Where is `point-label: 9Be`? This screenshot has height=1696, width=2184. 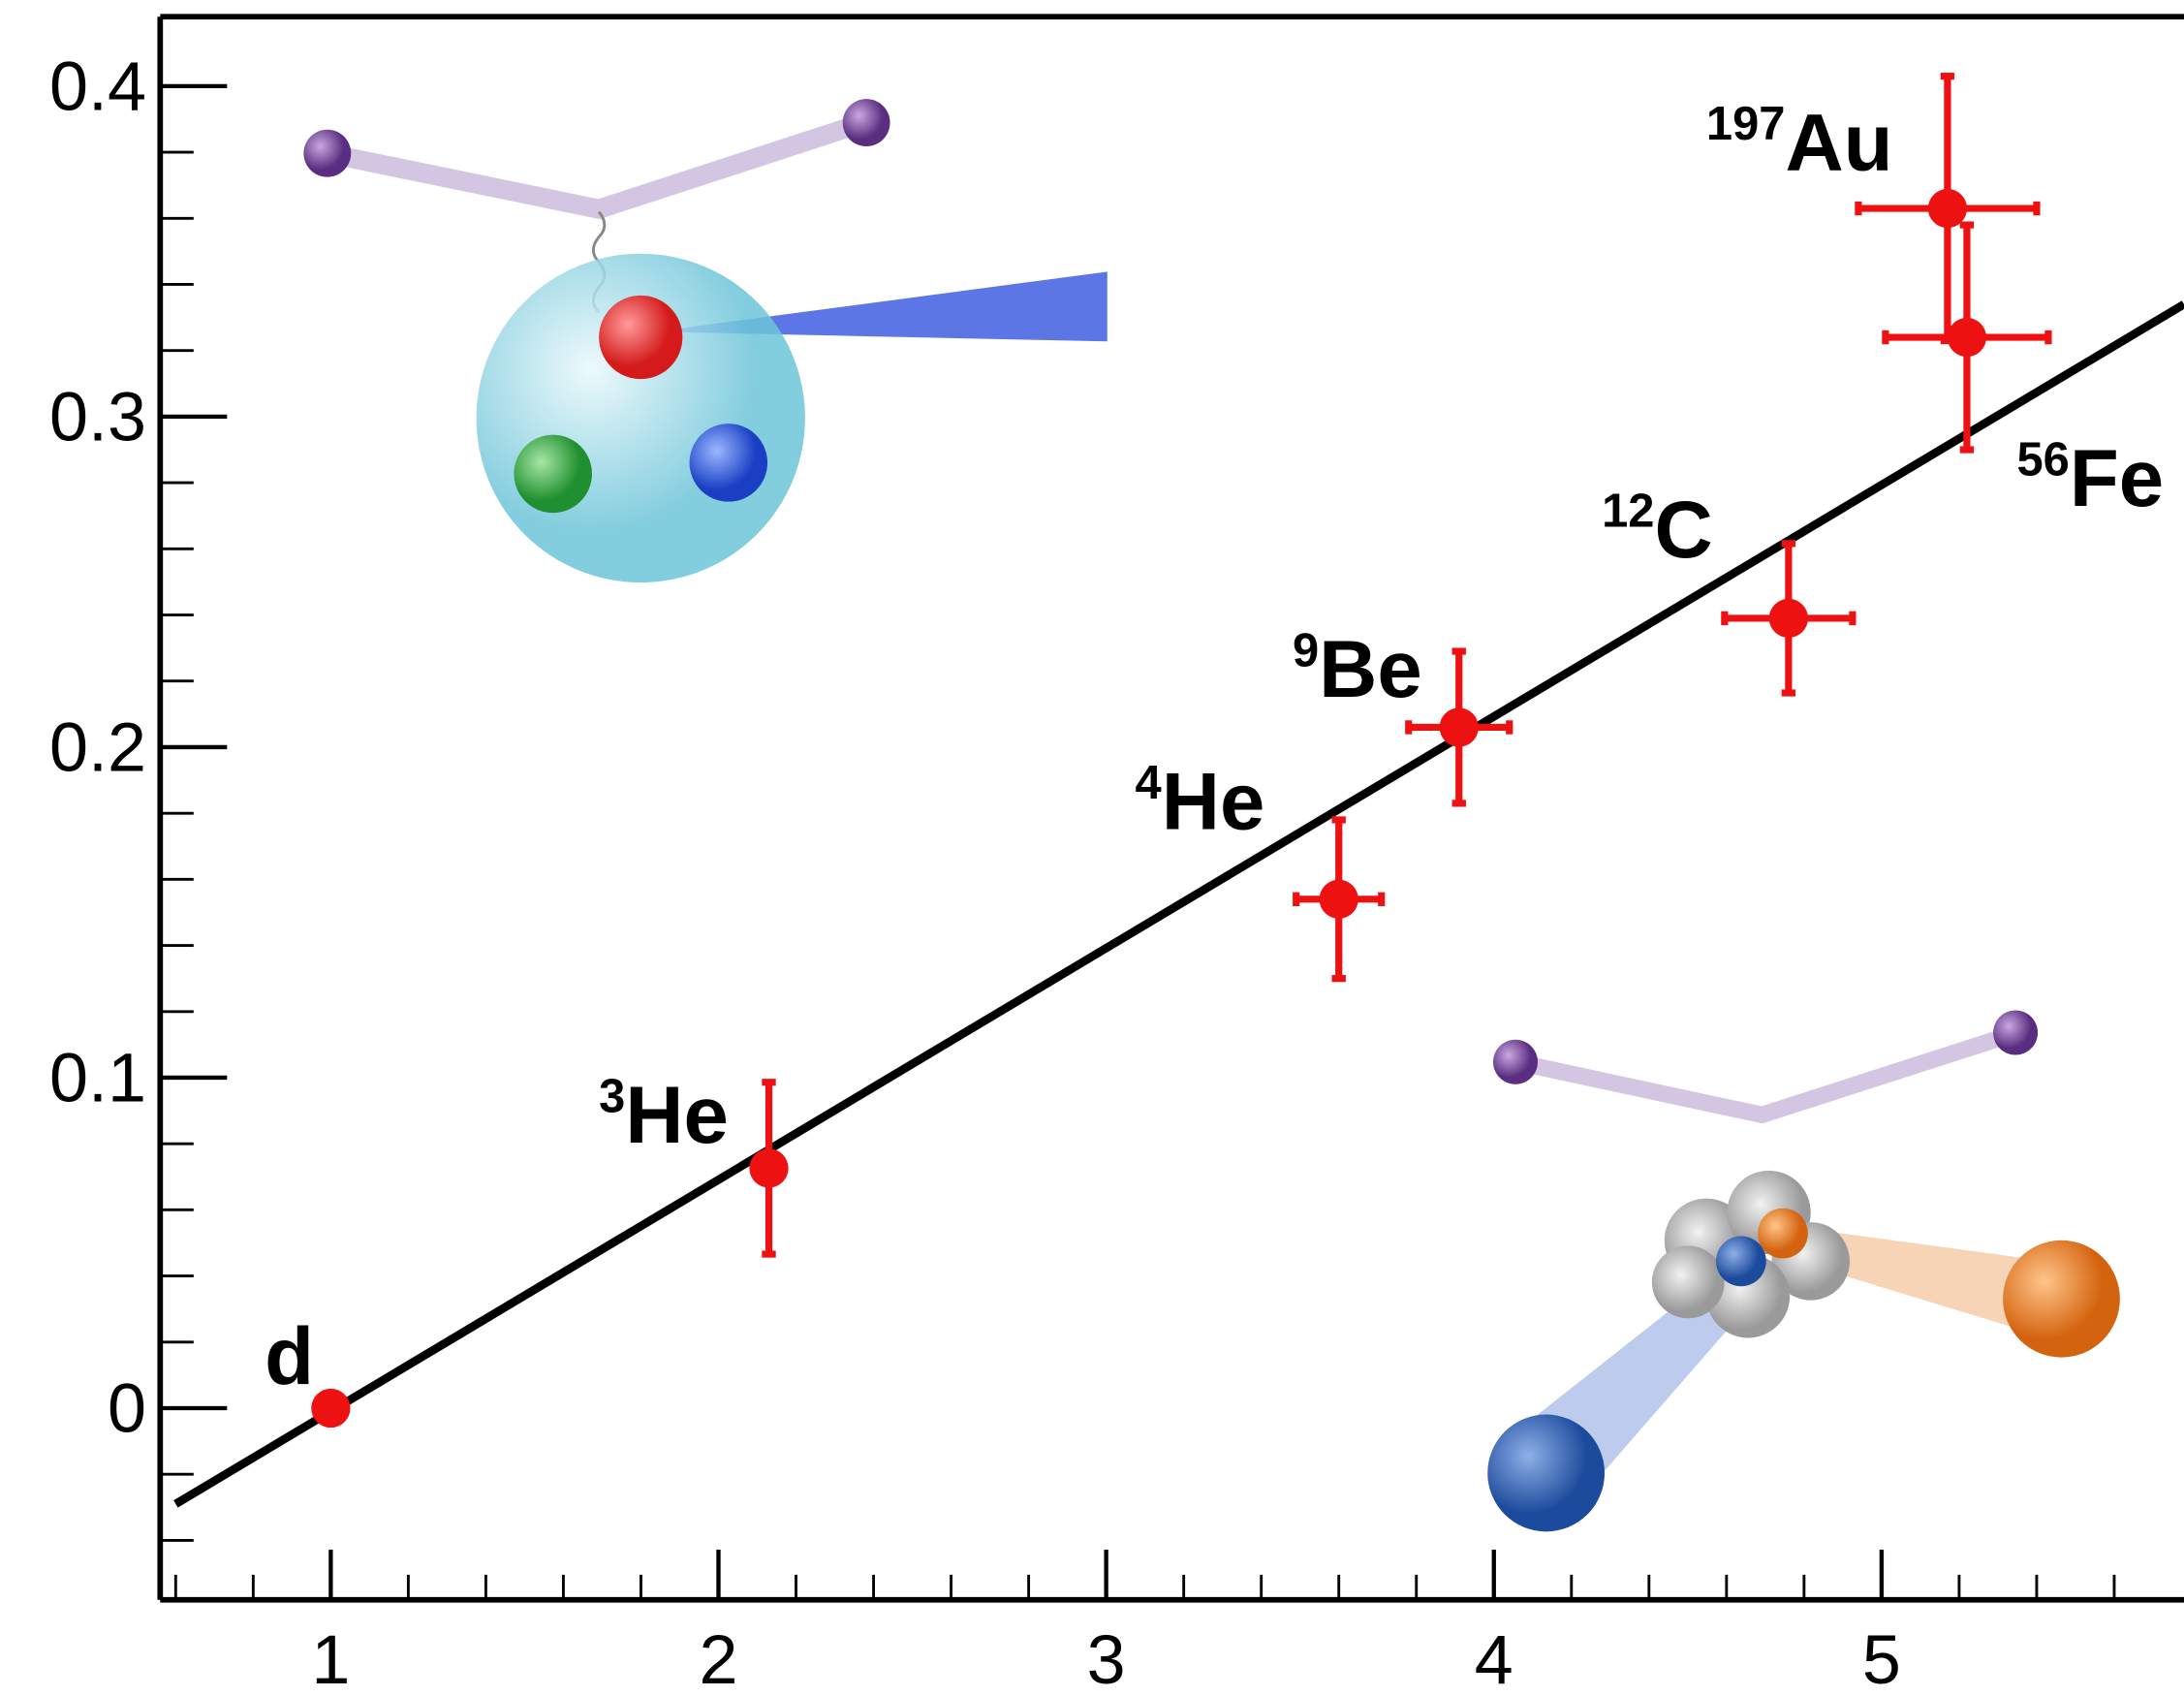
point-label: 9Be is located at coordinates (1358, 669).